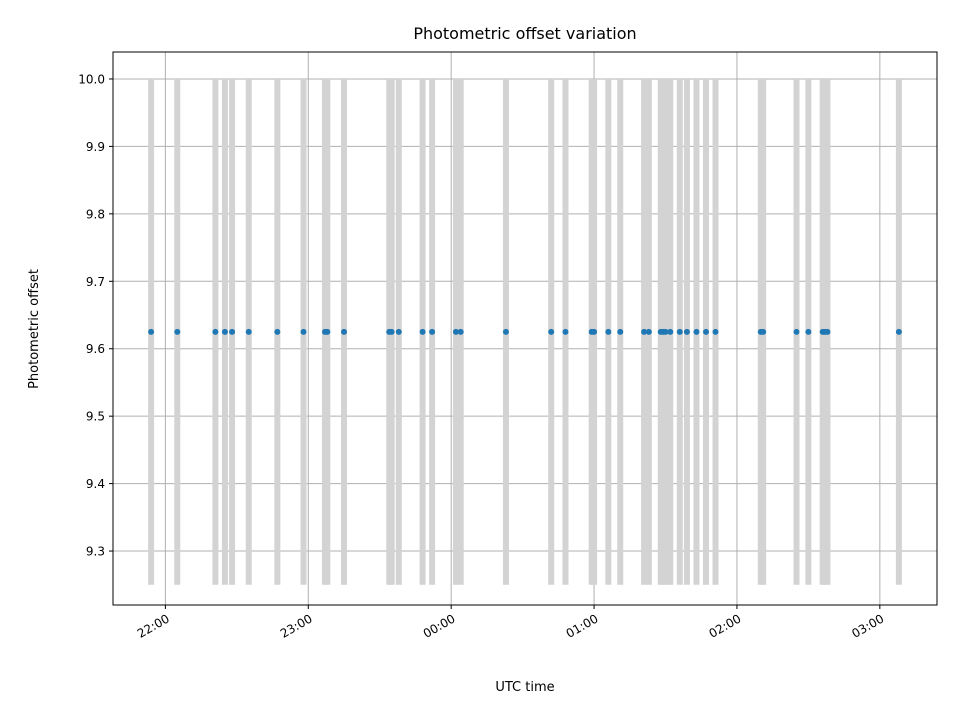 The image size is (960, 720). I want to click on y-tick-label: 9.5, so click(95, 417).